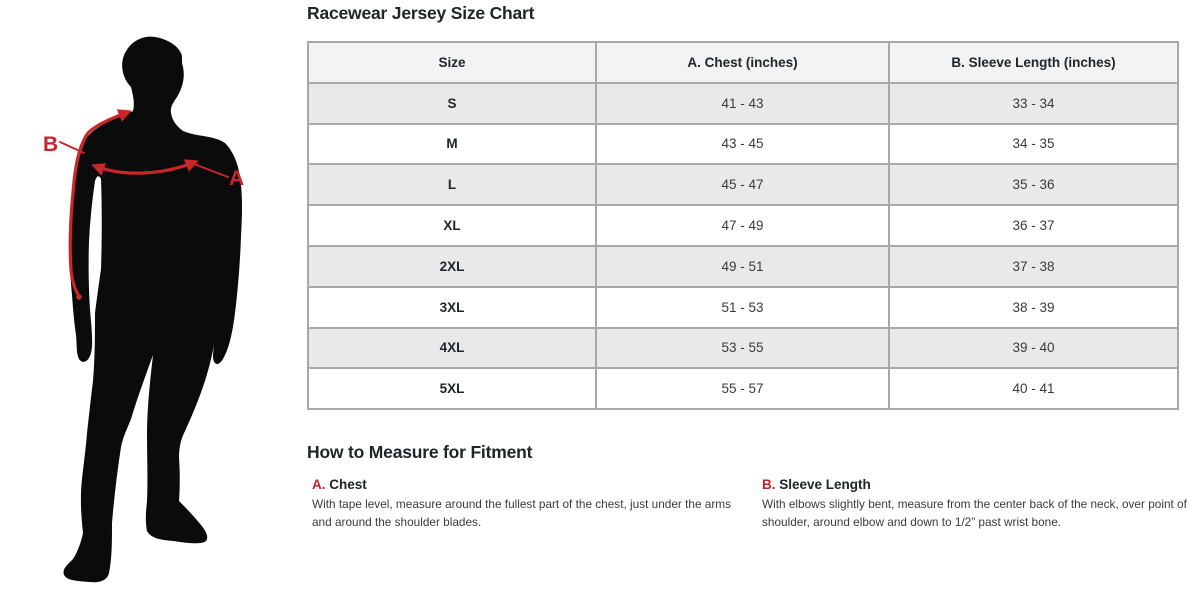 The image size is (1197, 593). I want to click on sleeve-cell: 38 - 39, so click(1033, 307).